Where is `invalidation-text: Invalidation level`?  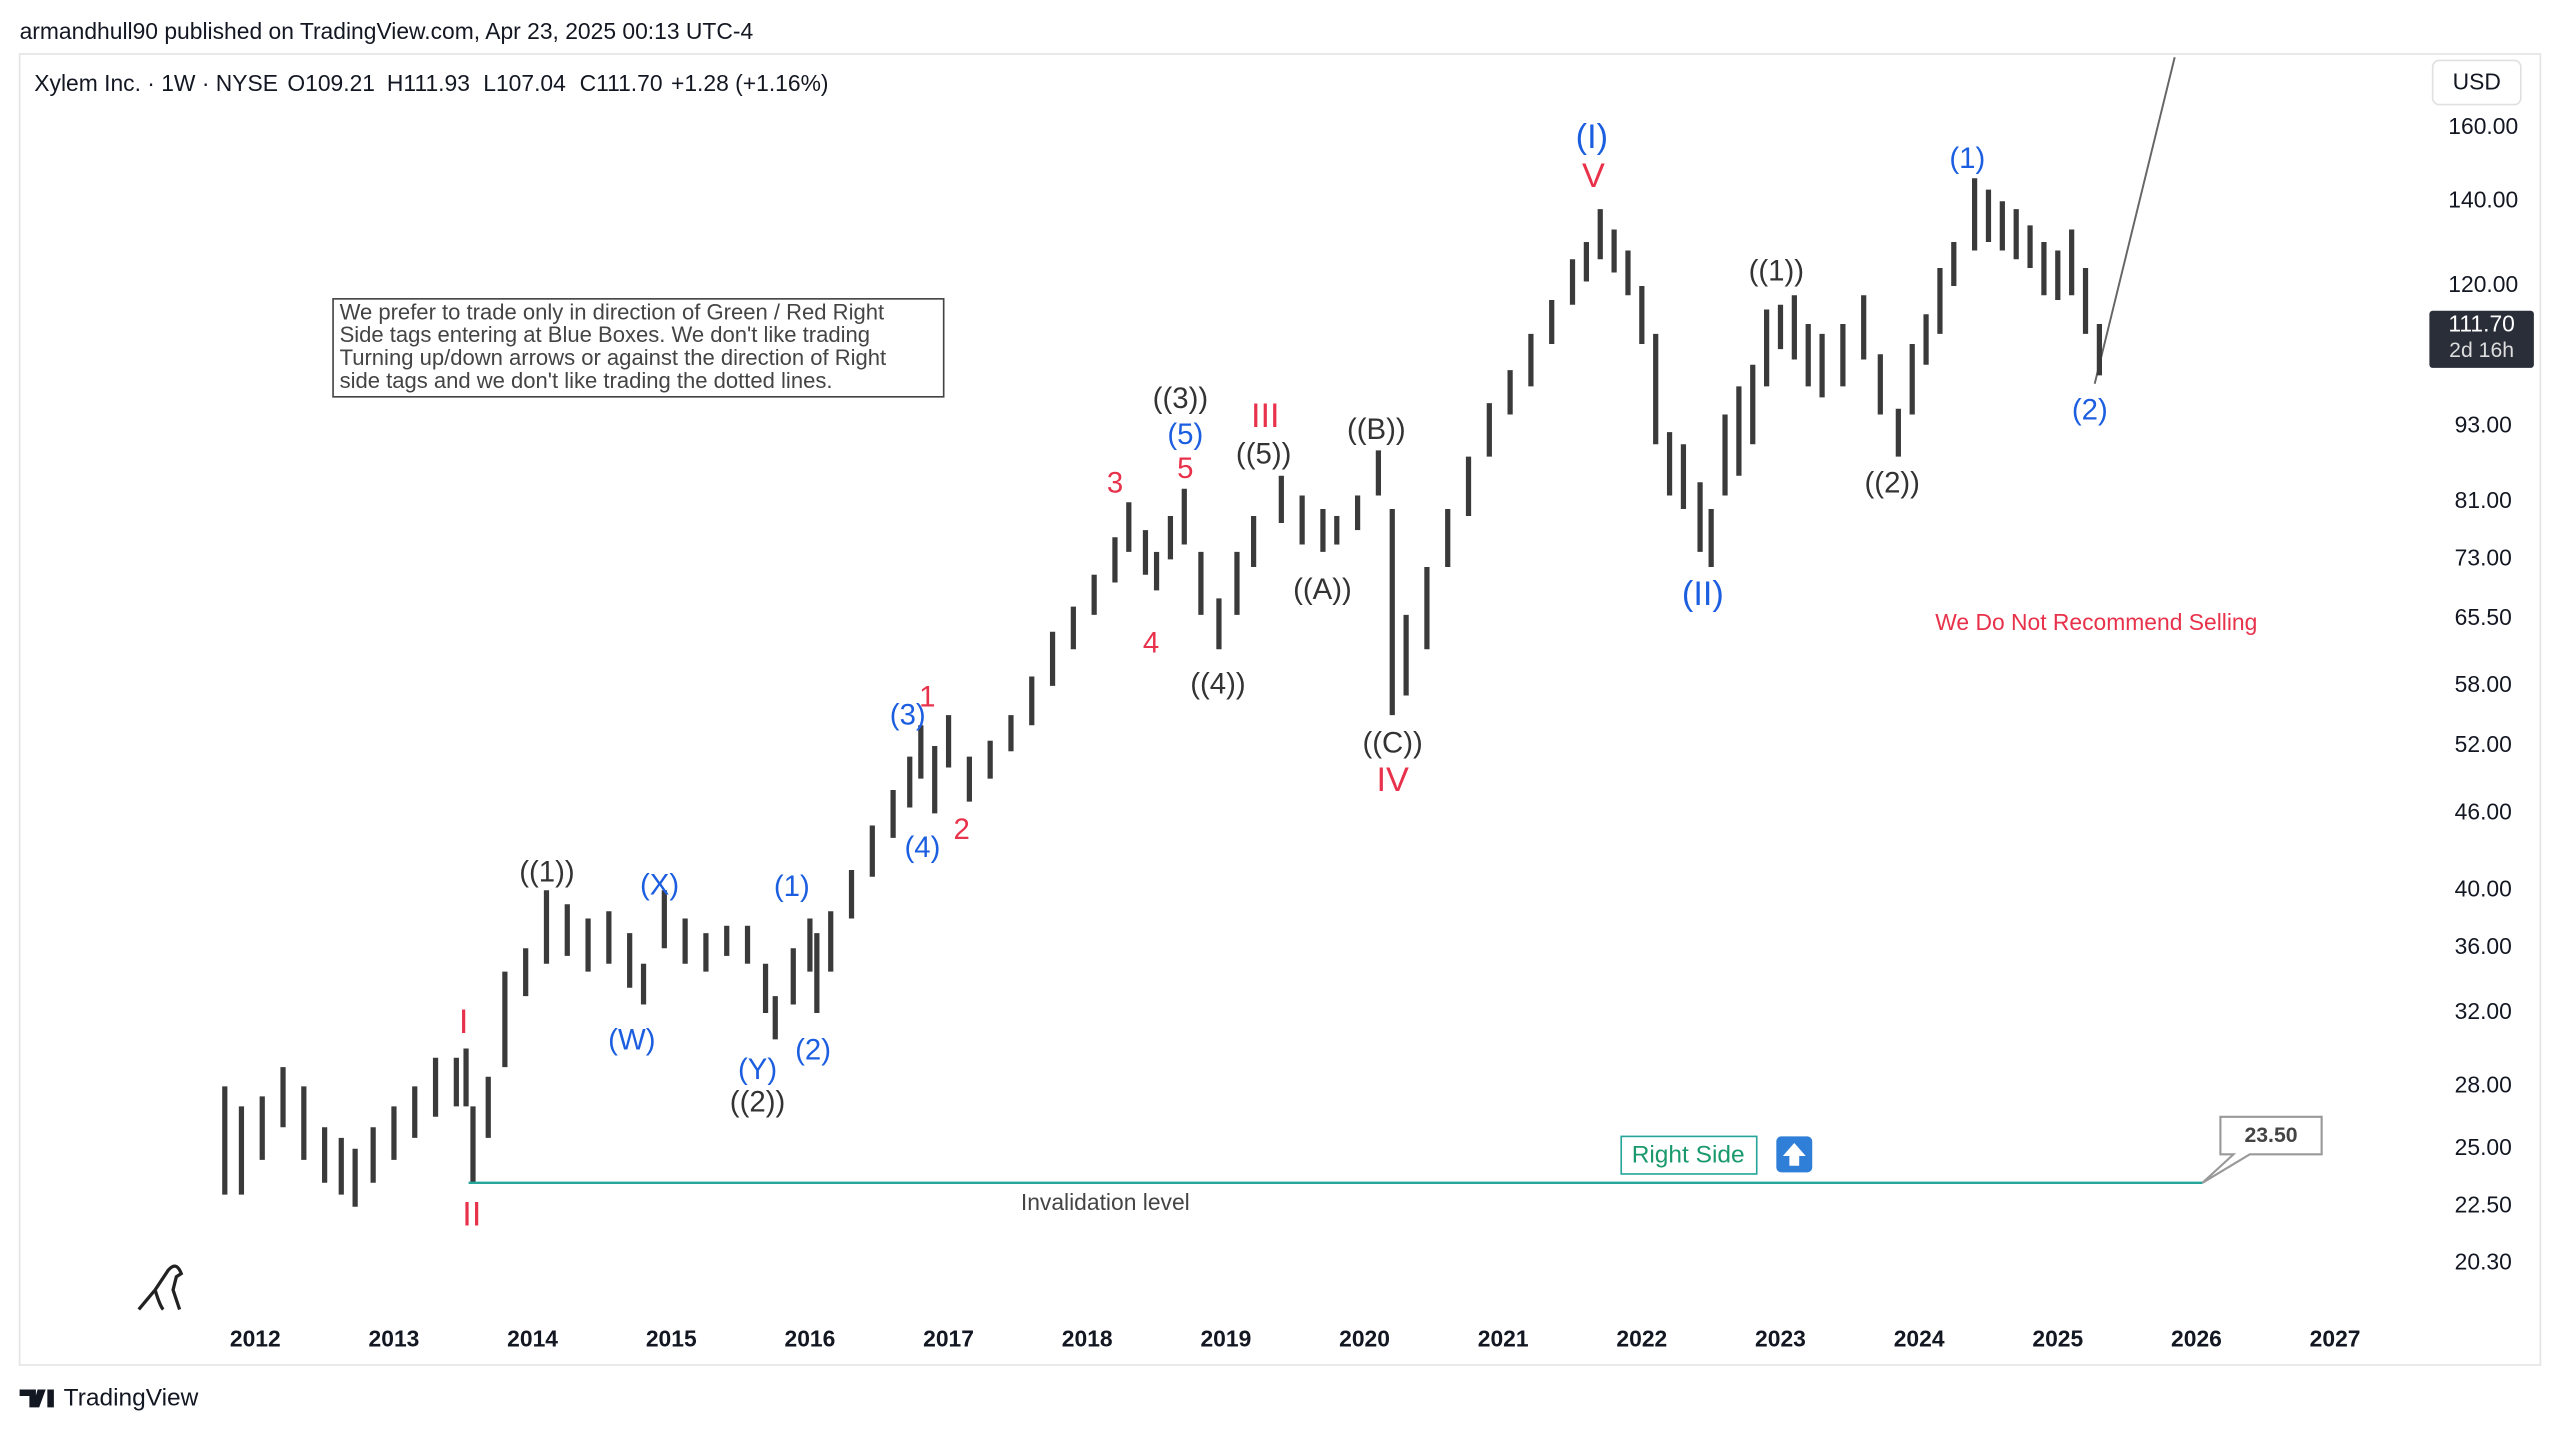
invalidation-text: Invalidation level is located at coordinates (1105, 1202).